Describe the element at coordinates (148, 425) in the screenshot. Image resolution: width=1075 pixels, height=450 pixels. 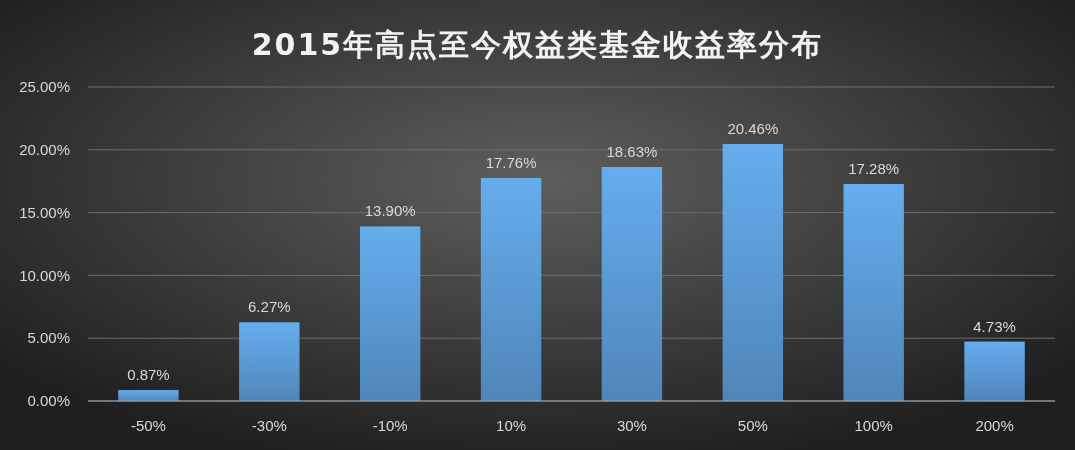
I see `x-tick-label: -50%` at that location.